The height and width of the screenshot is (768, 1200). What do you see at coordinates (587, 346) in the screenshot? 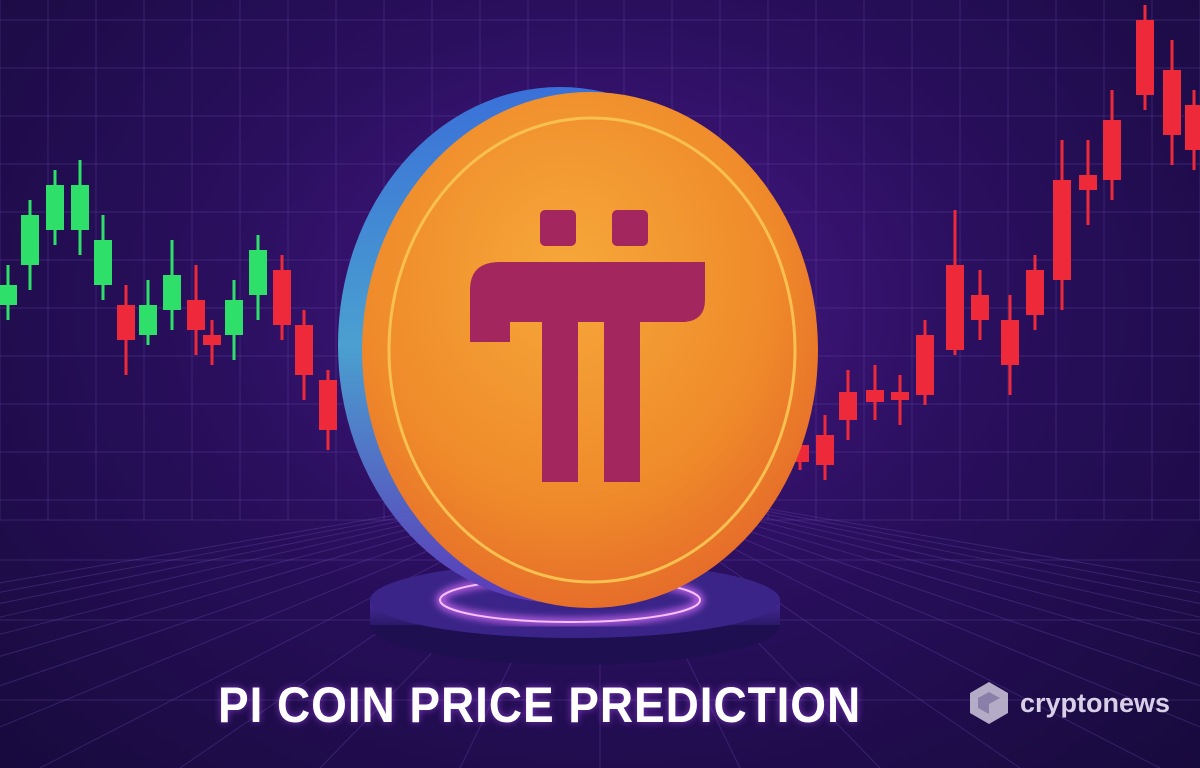
I see `pi-symbol-icon` at bounding box center [587, 346].